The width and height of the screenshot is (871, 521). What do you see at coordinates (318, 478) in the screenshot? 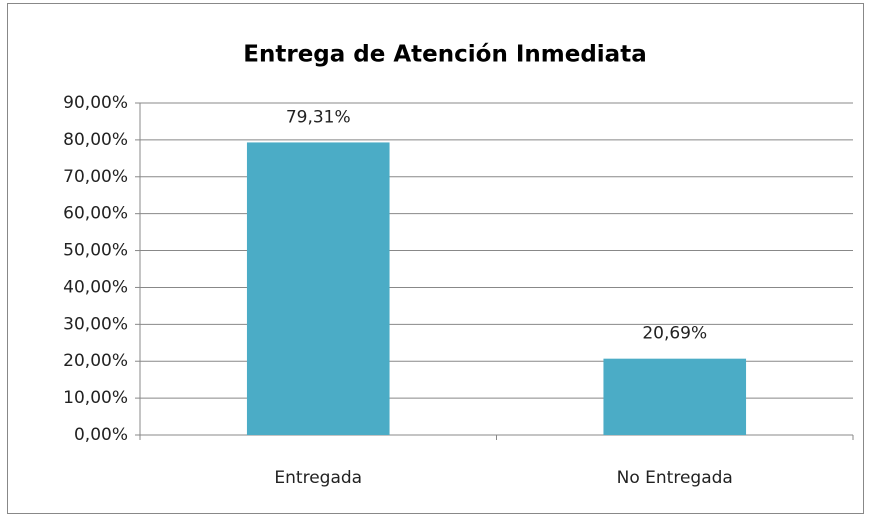
I see `x-tick-label: Entregada` at bounding box center [318, 478].